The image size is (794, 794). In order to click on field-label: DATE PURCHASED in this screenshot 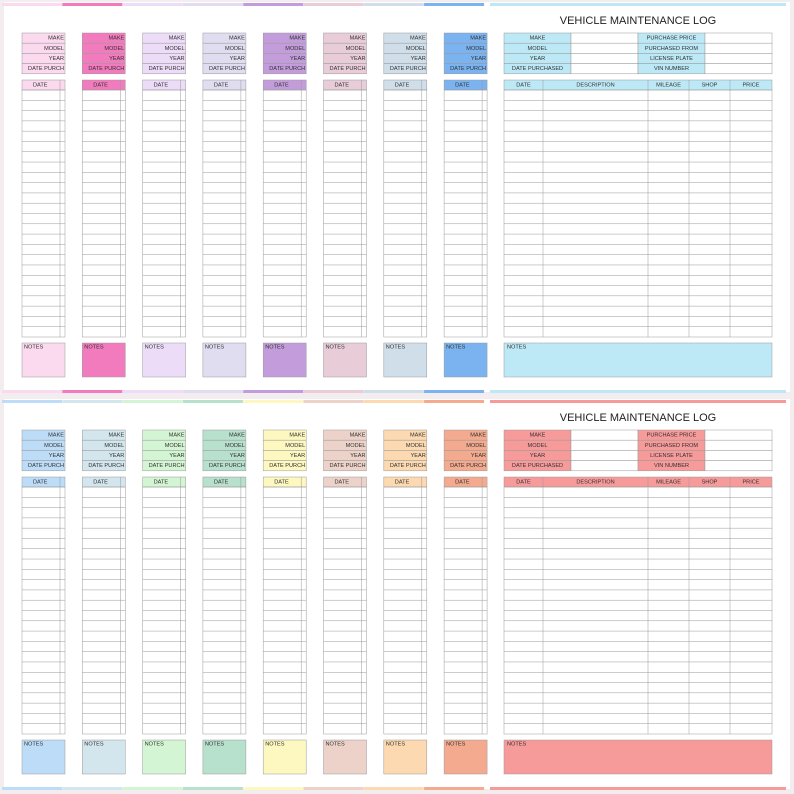, I will do `click(537, 466)`.